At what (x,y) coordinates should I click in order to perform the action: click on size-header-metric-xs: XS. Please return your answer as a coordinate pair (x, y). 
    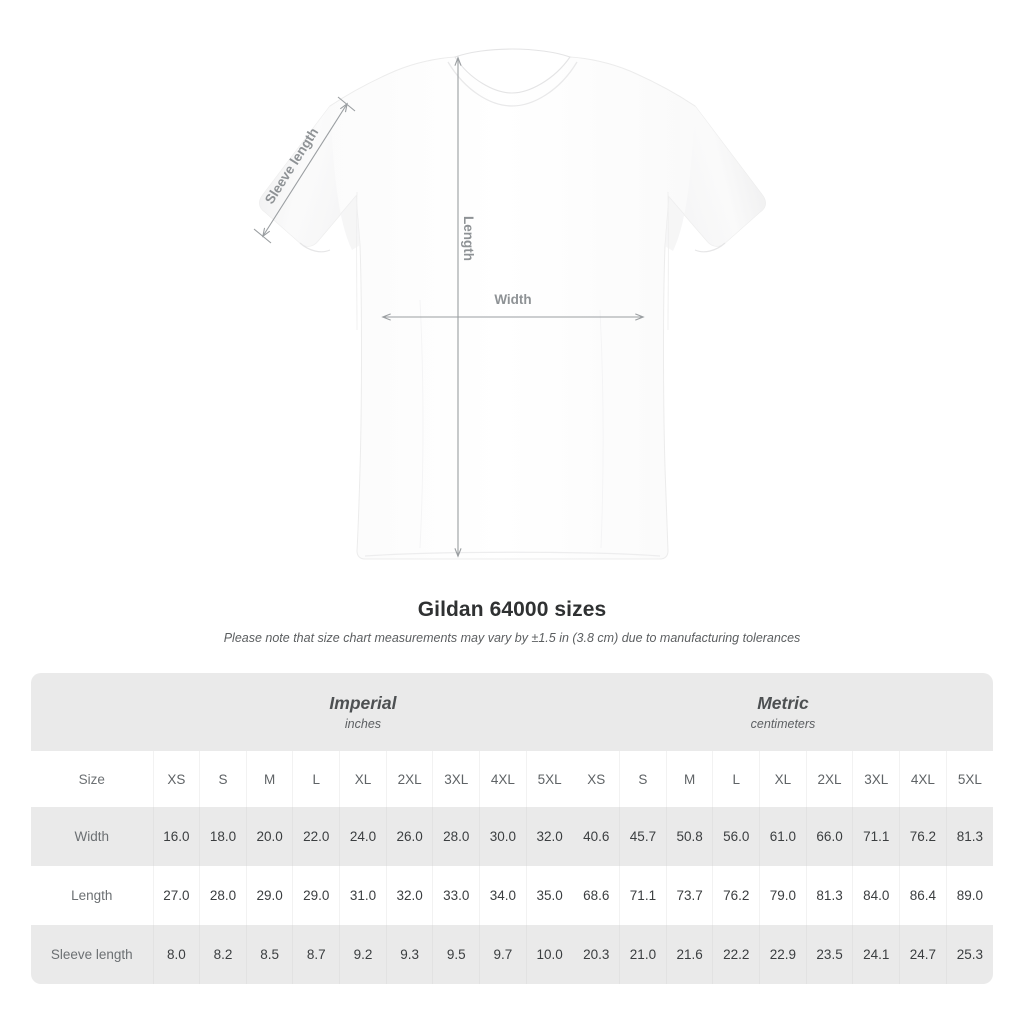
    Looking at the image, I should click on (596, 779).